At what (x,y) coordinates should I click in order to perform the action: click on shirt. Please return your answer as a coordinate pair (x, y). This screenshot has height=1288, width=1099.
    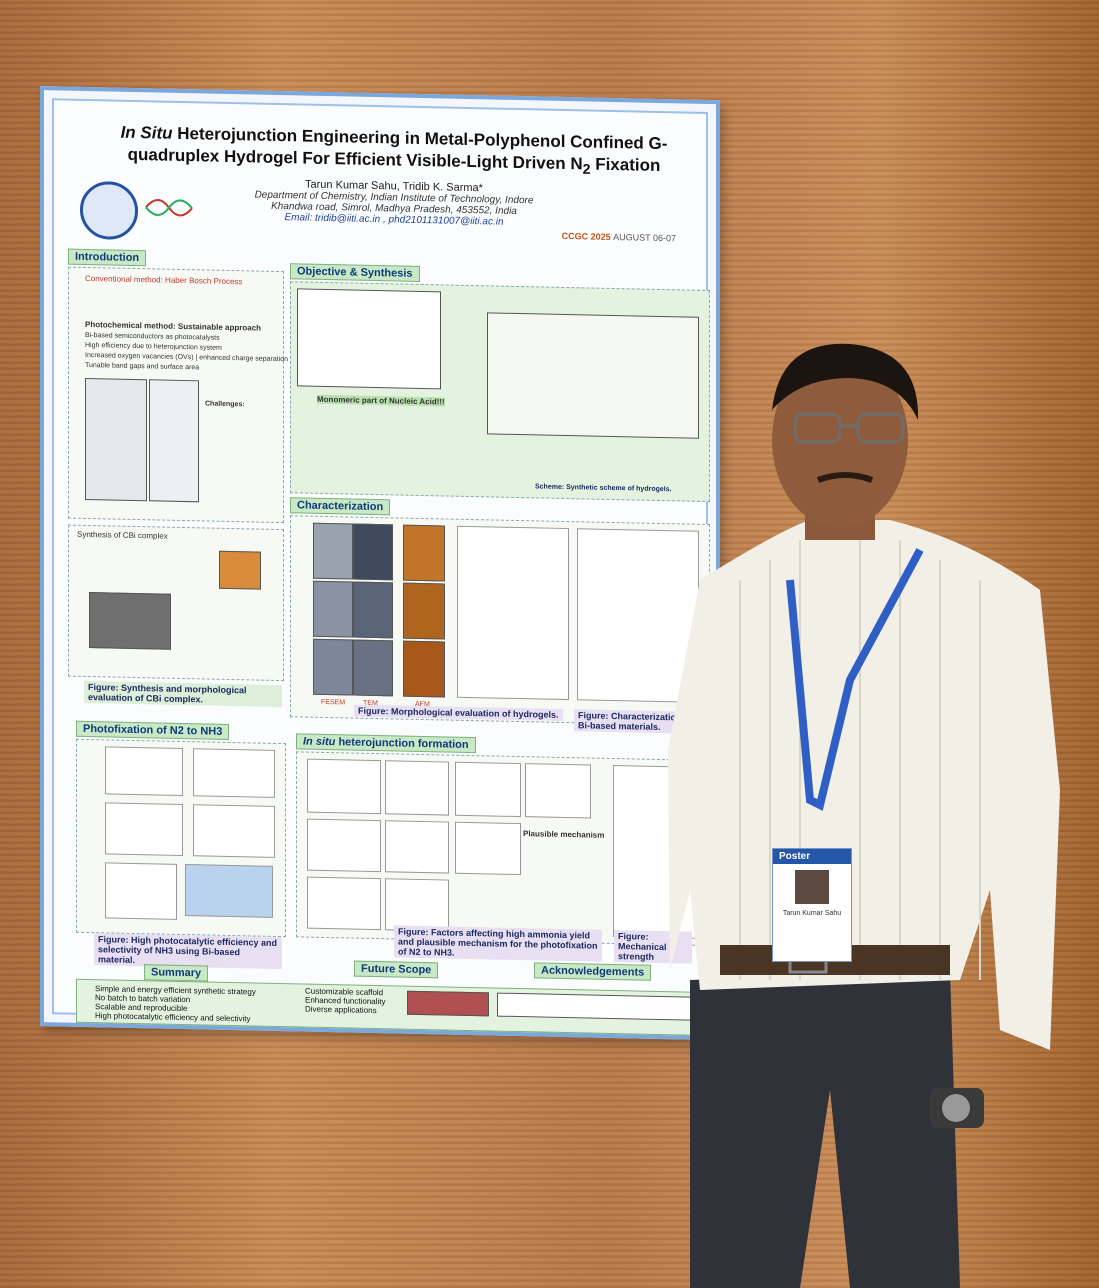
    Looking at the image, I should click on (864, 785).